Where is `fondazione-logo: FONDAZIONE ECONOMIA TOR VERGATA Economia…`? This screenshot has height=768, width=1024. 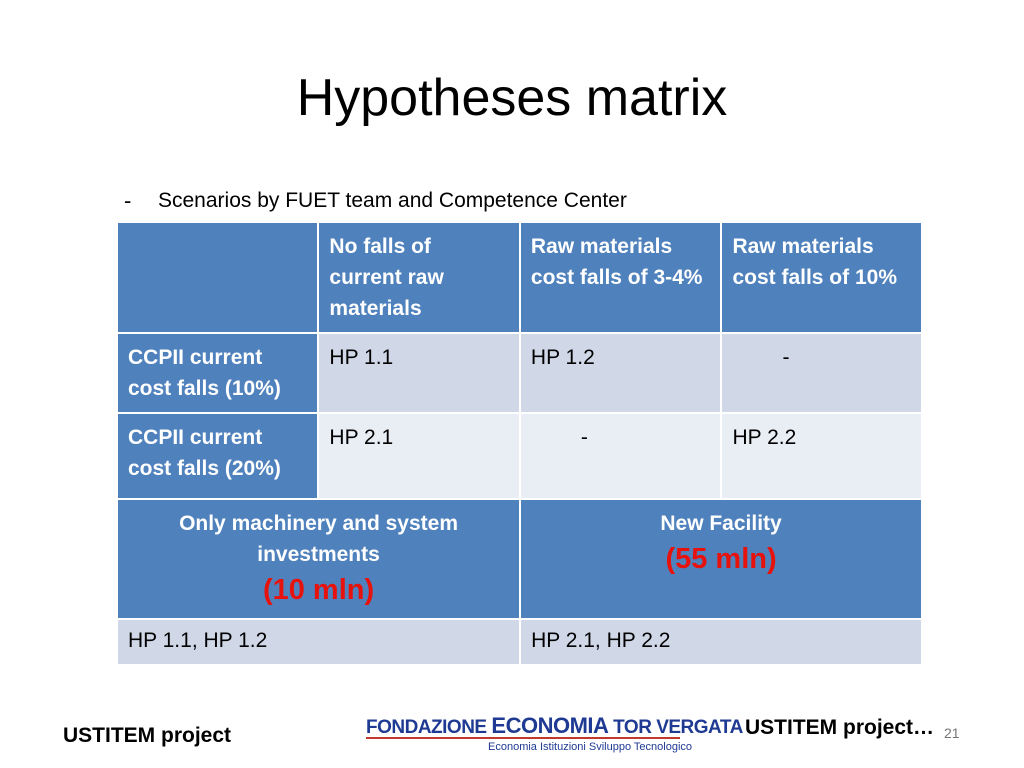 fondazione-logo: FONDAZIONE ECONOMIA TOR VERGATA Economia… is located at coordinates (554, 735).